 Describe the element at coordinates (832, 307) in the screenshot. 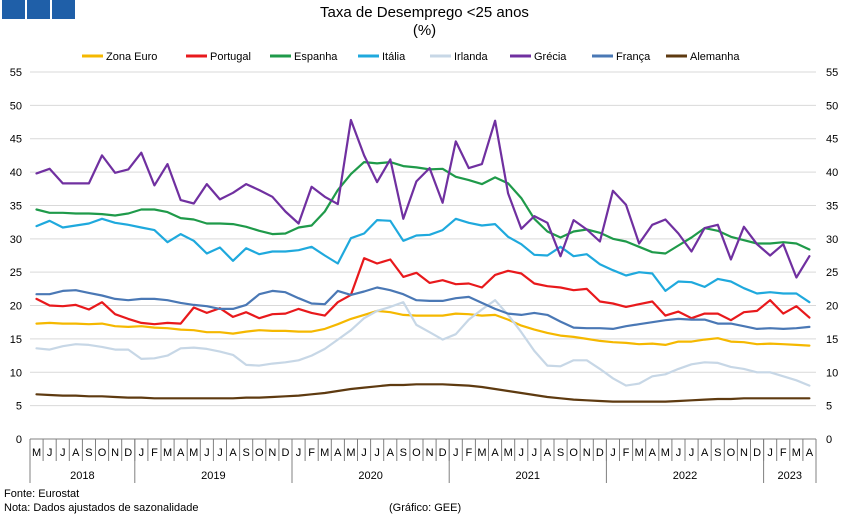

I see `y-tick-label-right: 20` at that location.